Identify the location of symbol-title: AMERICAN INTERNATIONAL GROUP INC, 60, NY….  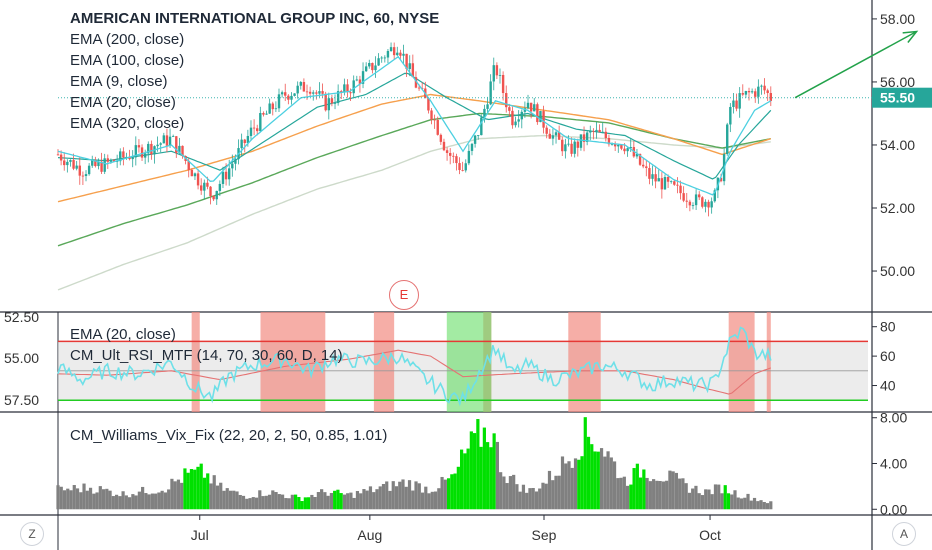
(255, 18).